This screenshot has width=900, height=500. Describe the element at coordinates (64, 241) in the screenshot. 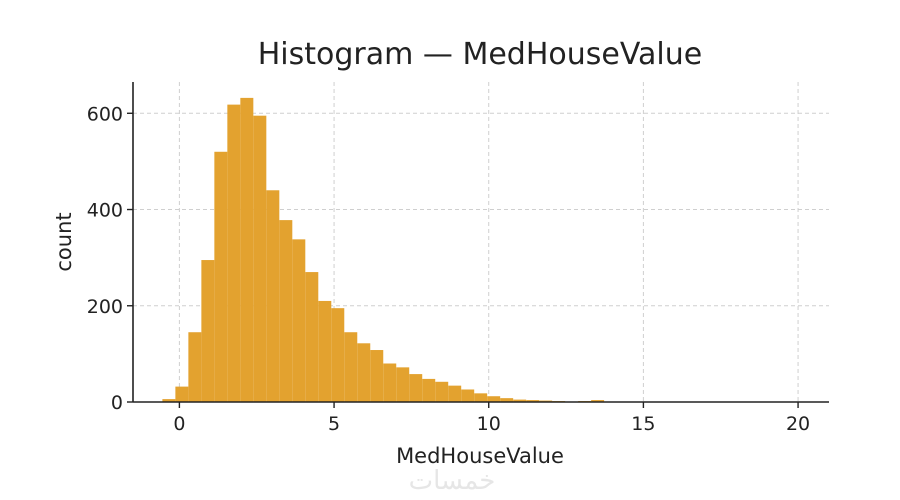

I see `y-axis-label: count` at that location.